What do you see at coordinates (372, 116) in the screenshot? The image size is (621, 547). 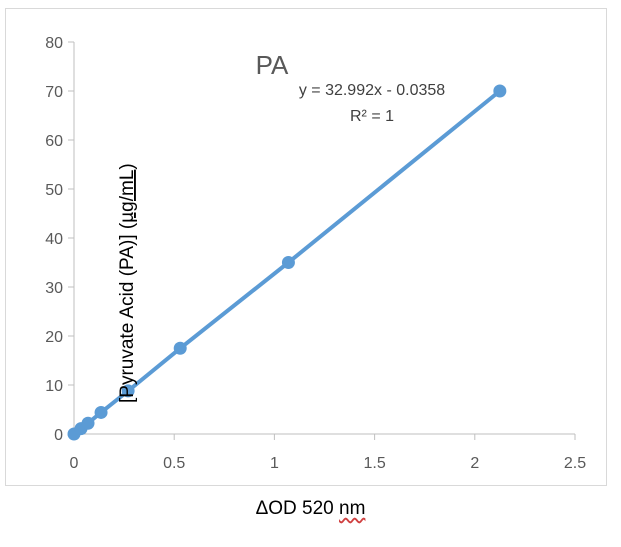 I see `trendline-r-squared: R² = 1` at bounding box center [372, 116].